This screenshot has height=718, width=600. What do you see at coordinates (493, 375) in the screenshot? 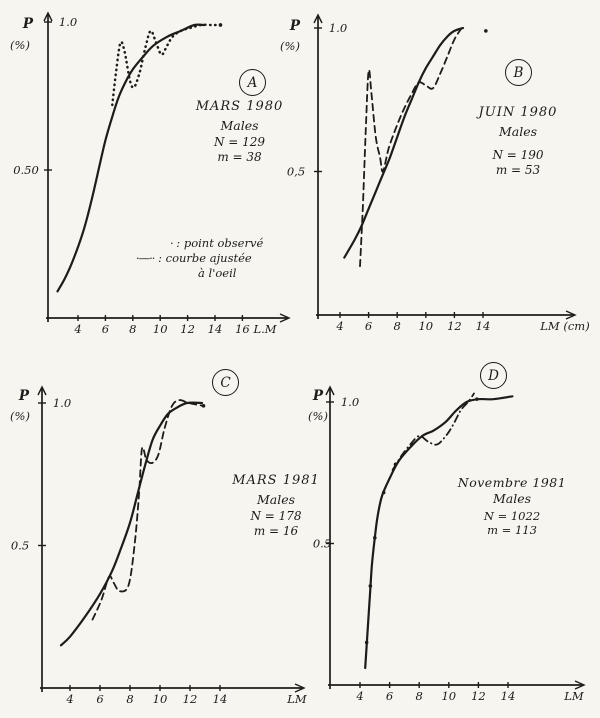
I see `panel-letter-d: D` at bounding box center [493, 375].